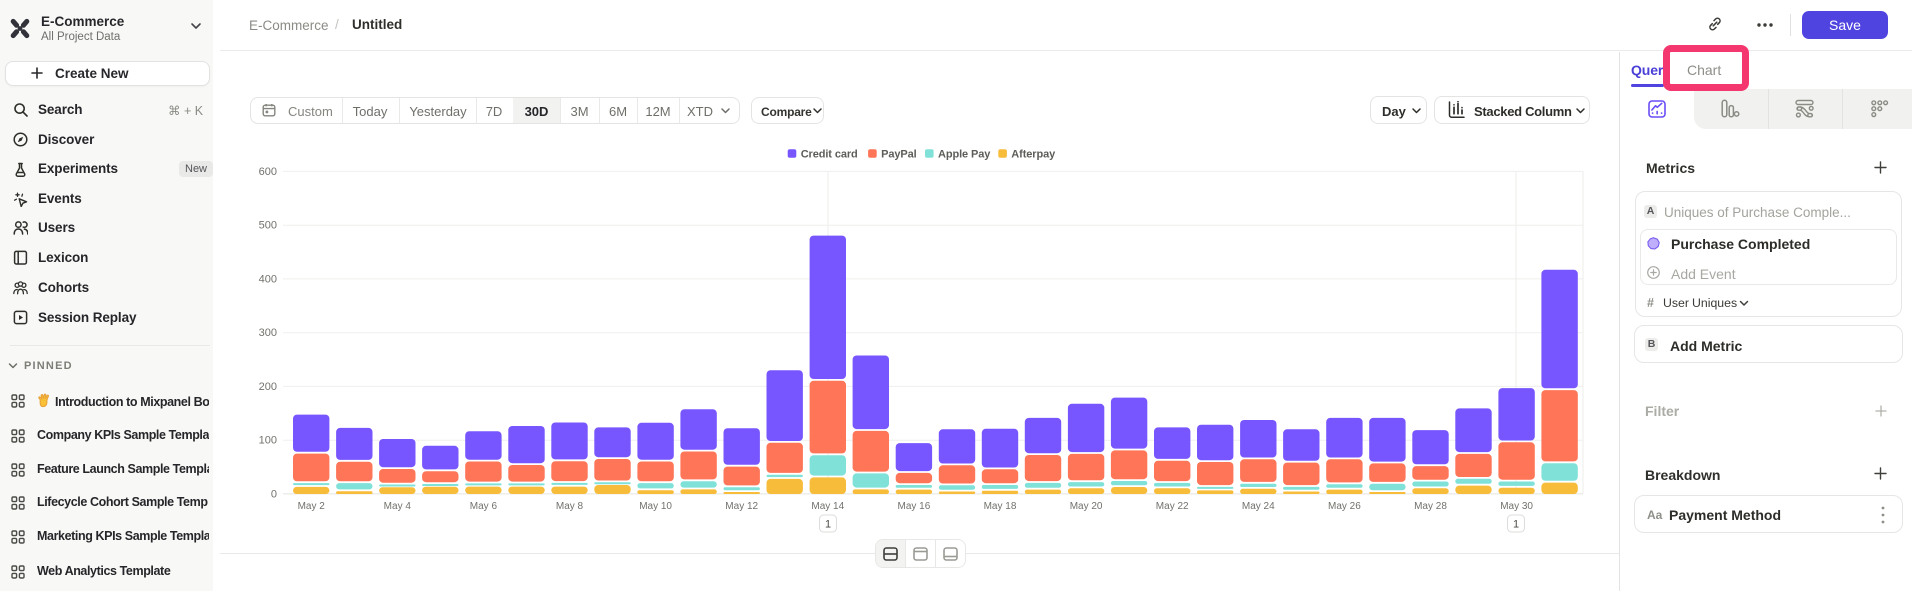  I want to click on svg-text: May 28, so click(1430, 506).